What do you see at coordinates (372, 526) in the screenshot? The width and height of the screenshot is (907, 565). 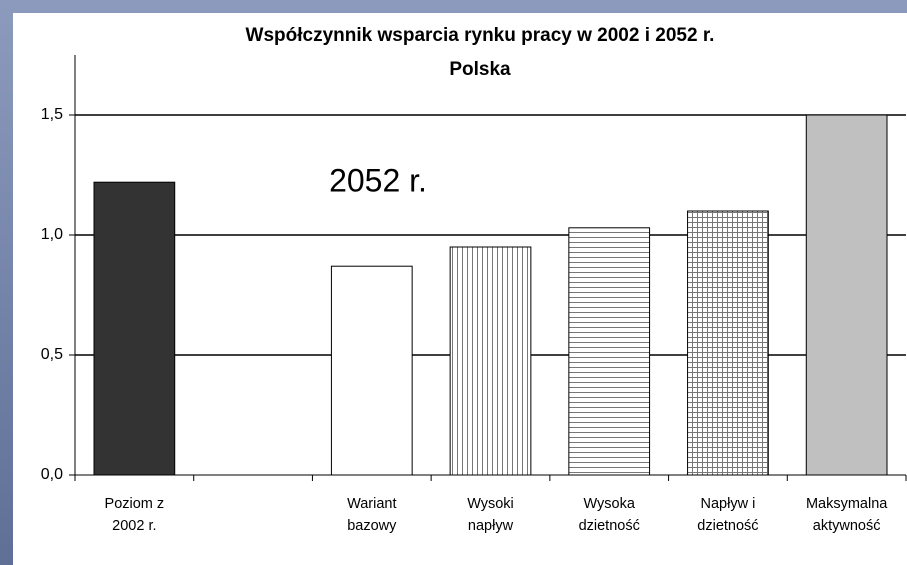 I see `x-tick-label: bazowy` at bounding box center [372, 526].